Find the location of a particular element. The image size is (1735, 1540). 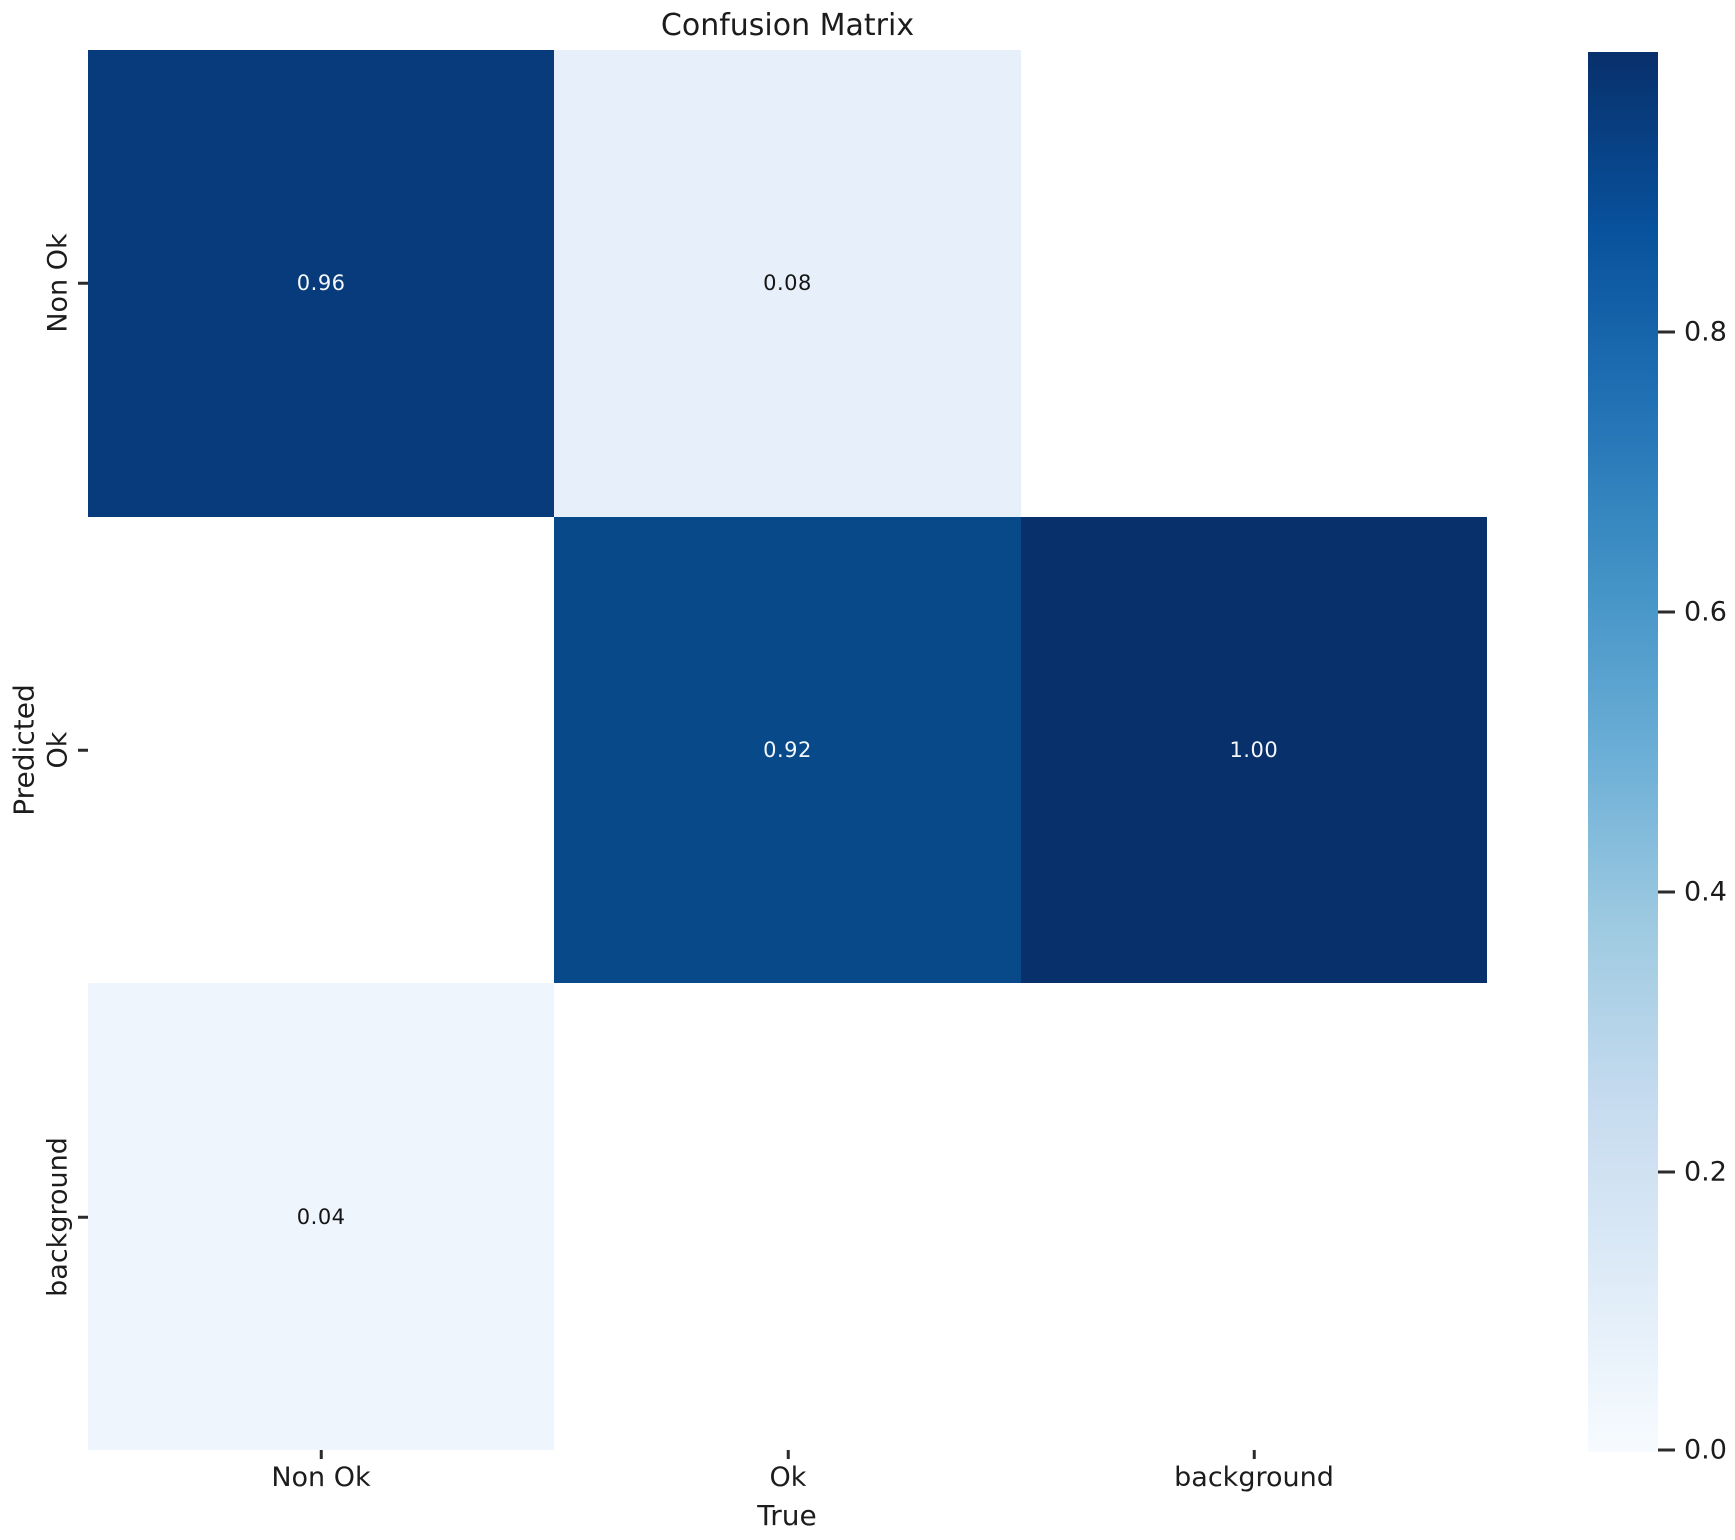

colorbar-tick-label: 0.2 is located at coordinates (1705, 1172).